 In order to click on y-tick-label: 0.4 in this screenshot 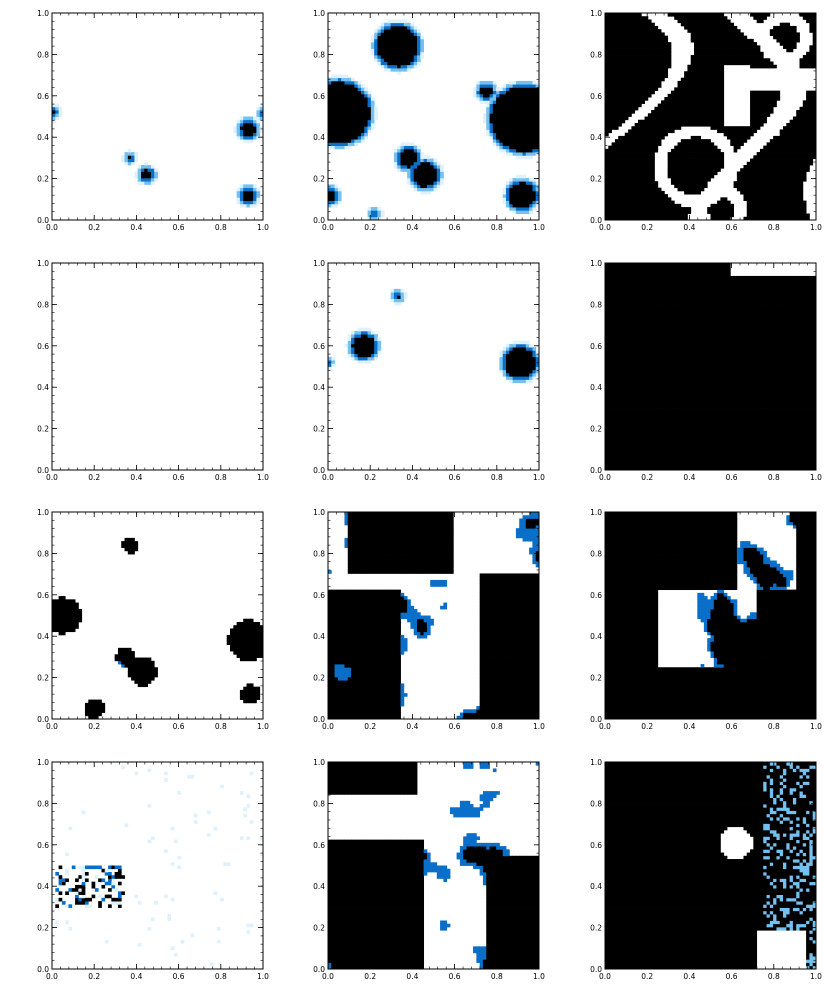, I will do `click(319, 387)`.